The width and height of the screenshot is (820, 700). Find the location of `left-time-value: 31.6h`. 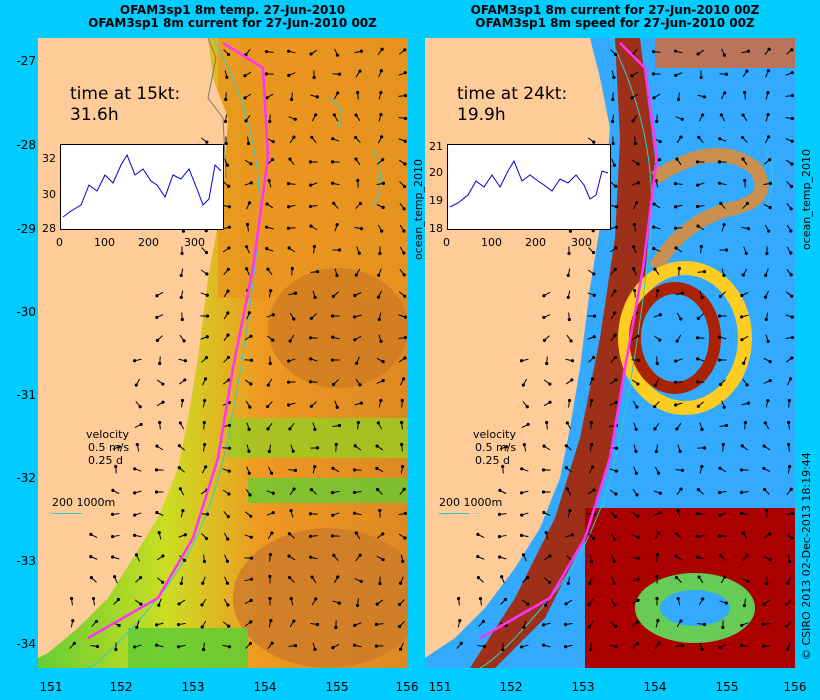

left-time-value: 31.6h is located at coordinates (94, 115).